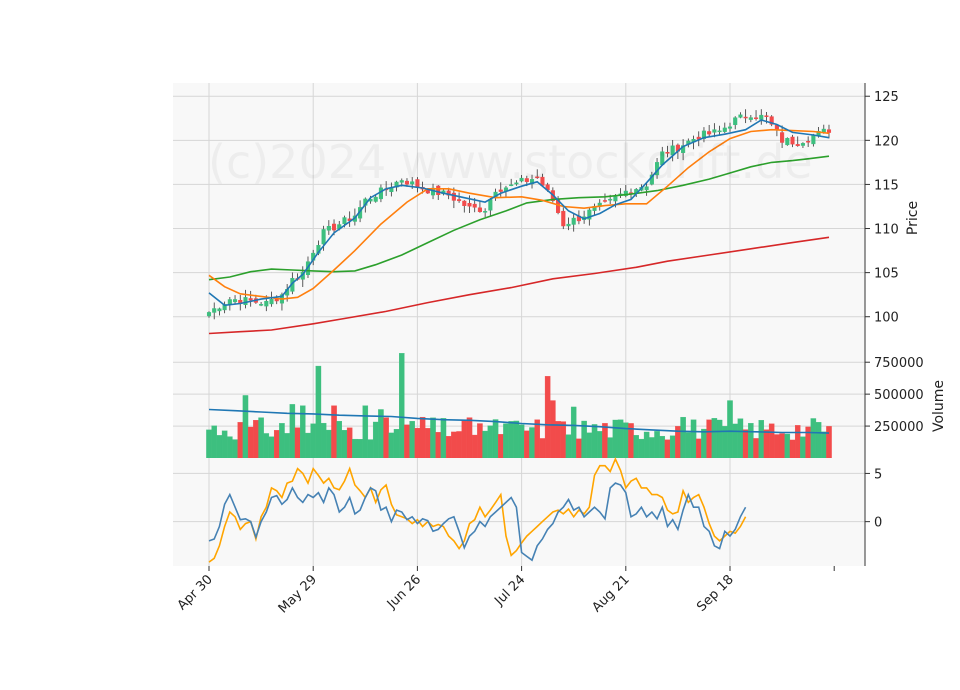 The height and width of the screenshot is (690, 960). Describe the element at coordinates (913, 218) in the screenshot. I see `price-axis-title: Price` at that location.